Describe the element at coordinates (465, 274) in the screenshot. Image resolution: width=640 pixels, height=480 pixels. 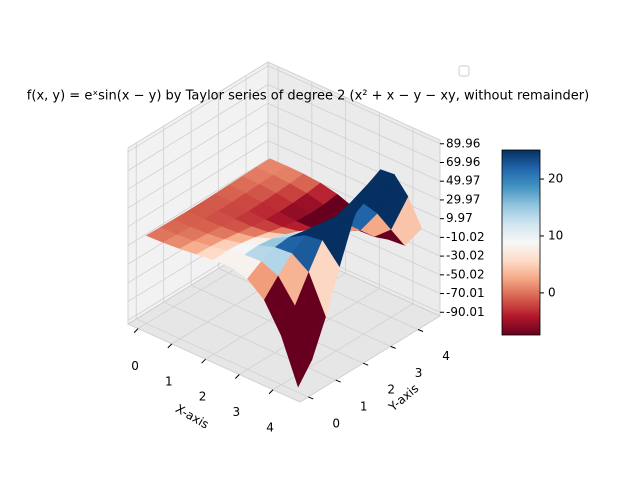
I see `z-tick-label: -50.02` at that location.